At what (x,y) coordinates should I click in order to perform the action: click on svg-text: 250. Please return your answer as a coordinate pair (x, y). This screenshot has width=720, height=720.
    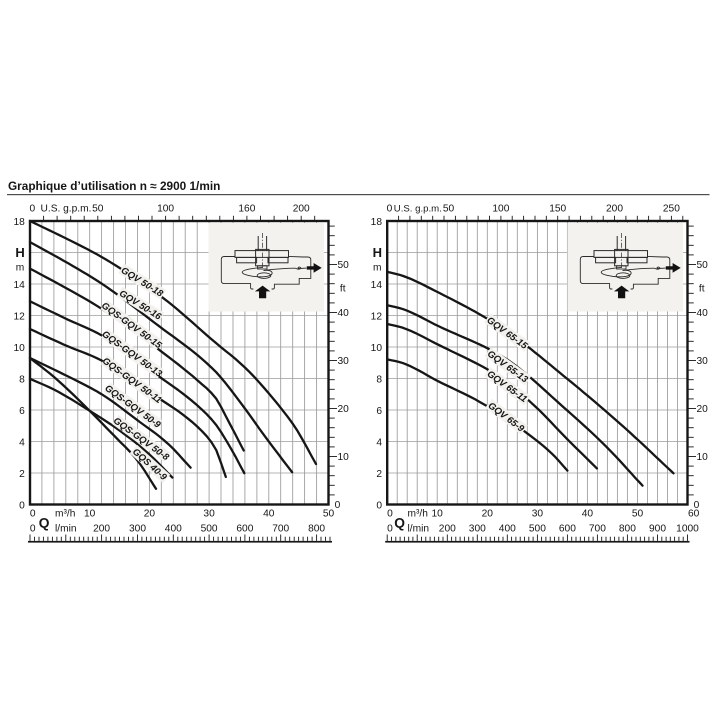
    Looking at the image, I should click on (671, 209).